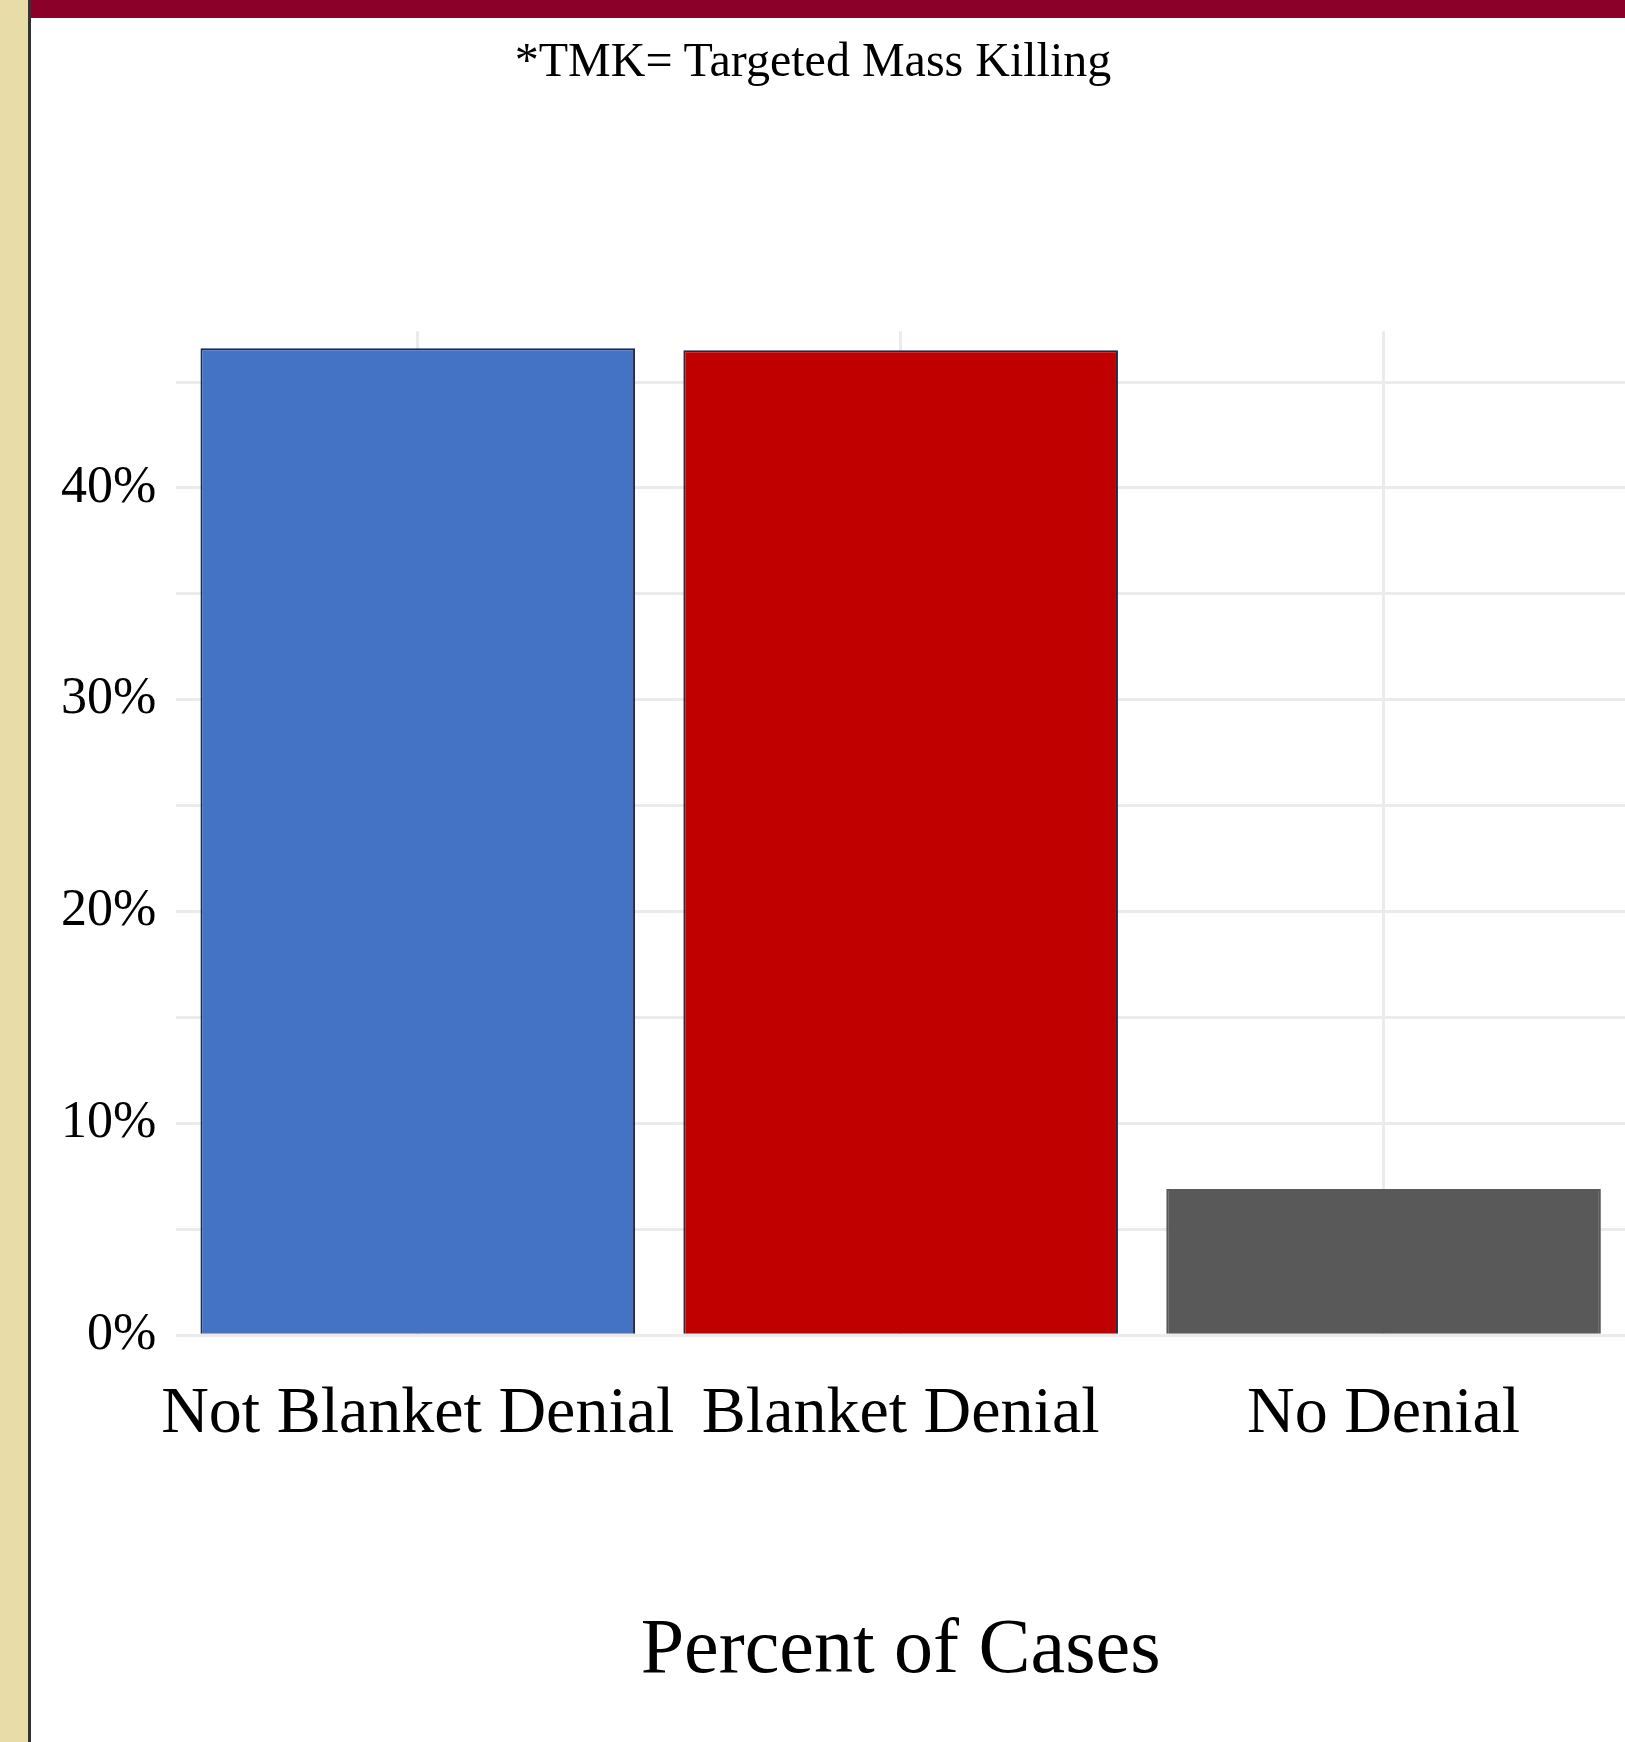 Image resolution: width=1625 pixels, height=1742 pixels. Describe the element at coordinates (900, 1410) in the screenshot. I see `x-tick-label: Blanket Denial` at that location.